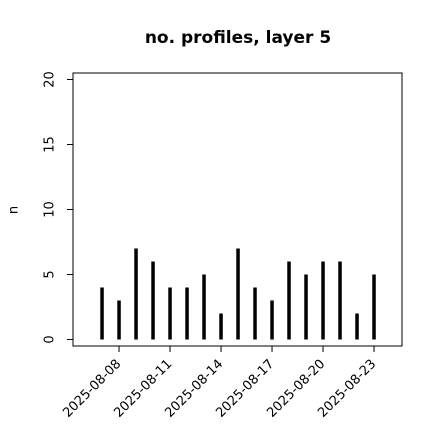  Describe the element at coordinates (50, 274) in the screenshot. I see `y-tick-label: 5` at that location.